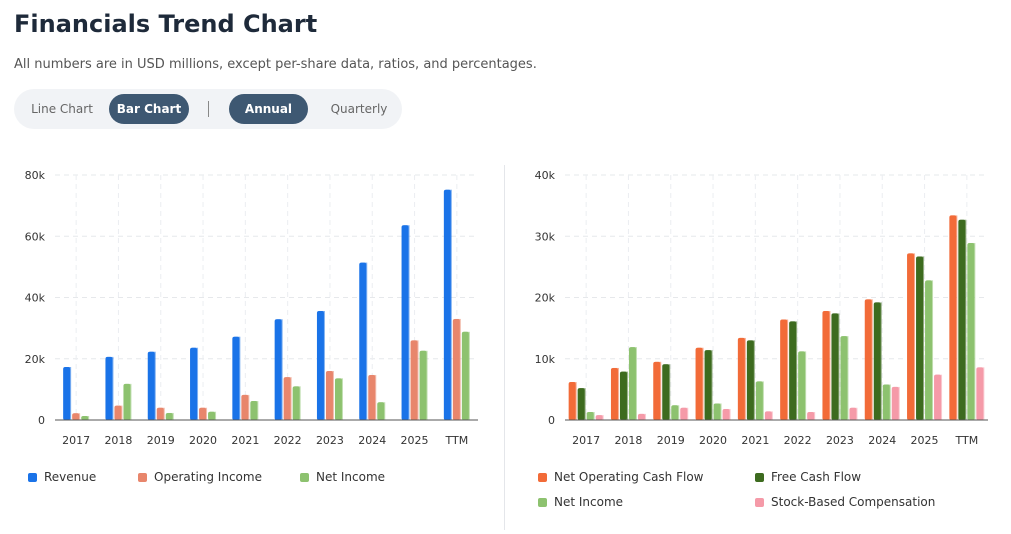  Describe the element at coordinates (853, 502) in the screenshot. I see `legend-label: Stock-Based Compensation` at that location.